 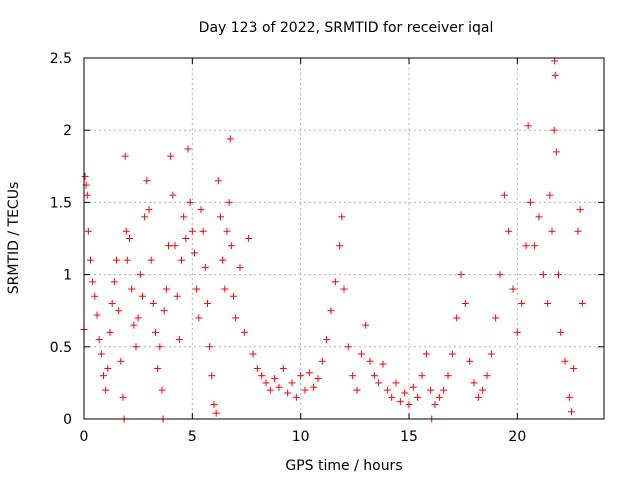 What do you see at coordinates (517, 437) in the screenshot?
I see `x-tick-label: 20` at bounding box center [517, 437].